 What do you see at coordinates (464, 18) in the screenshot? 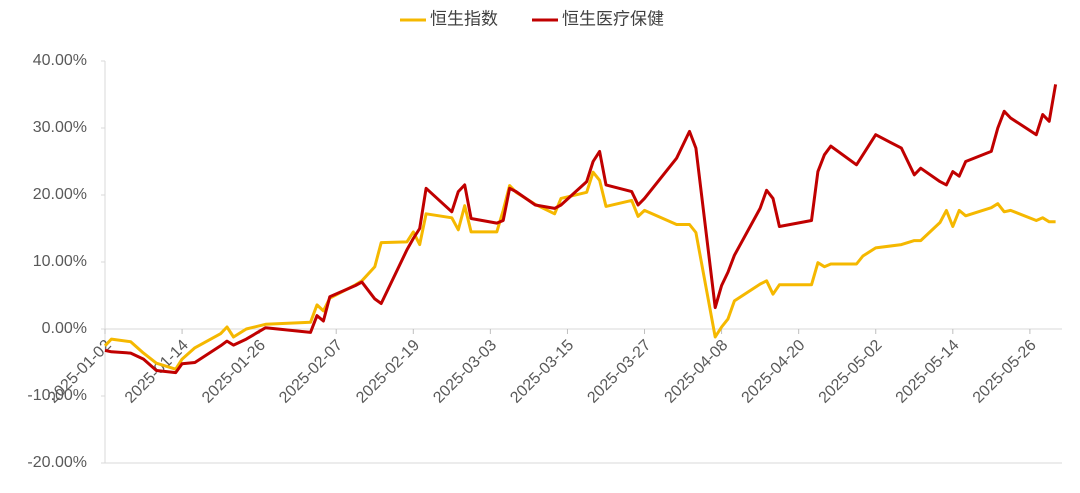
I see `legend-label: 恒生指数` at bounding box center [464, 18].